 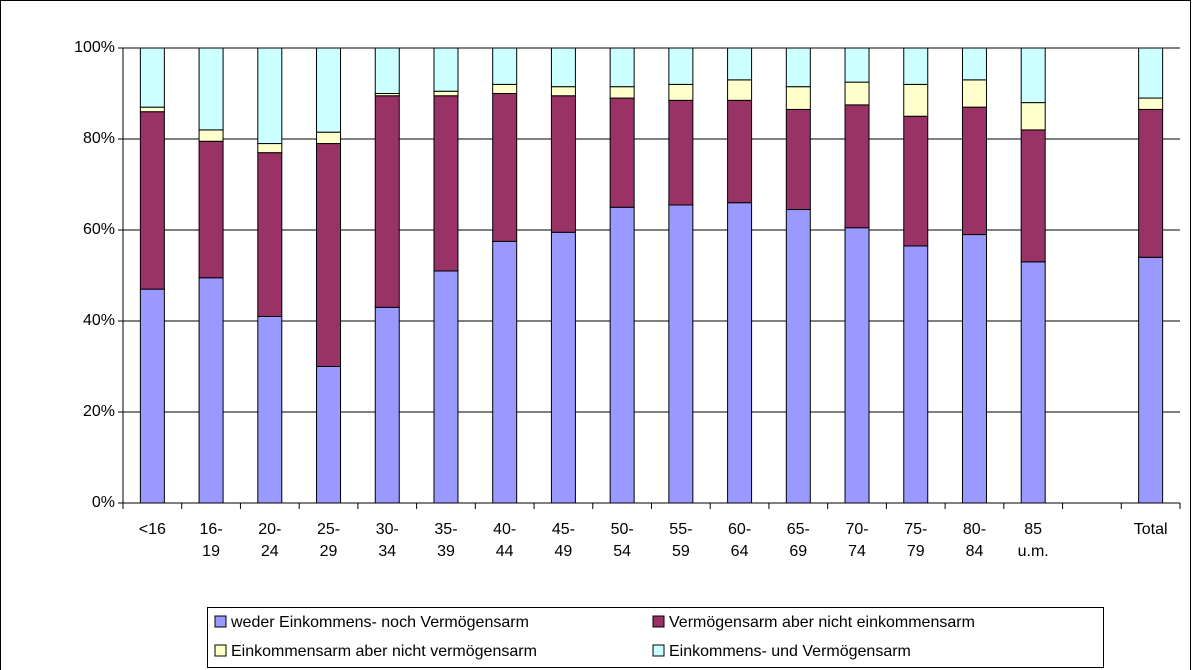 I want to click on x-tick-label: 35- 39, so click(x=446, y=540).